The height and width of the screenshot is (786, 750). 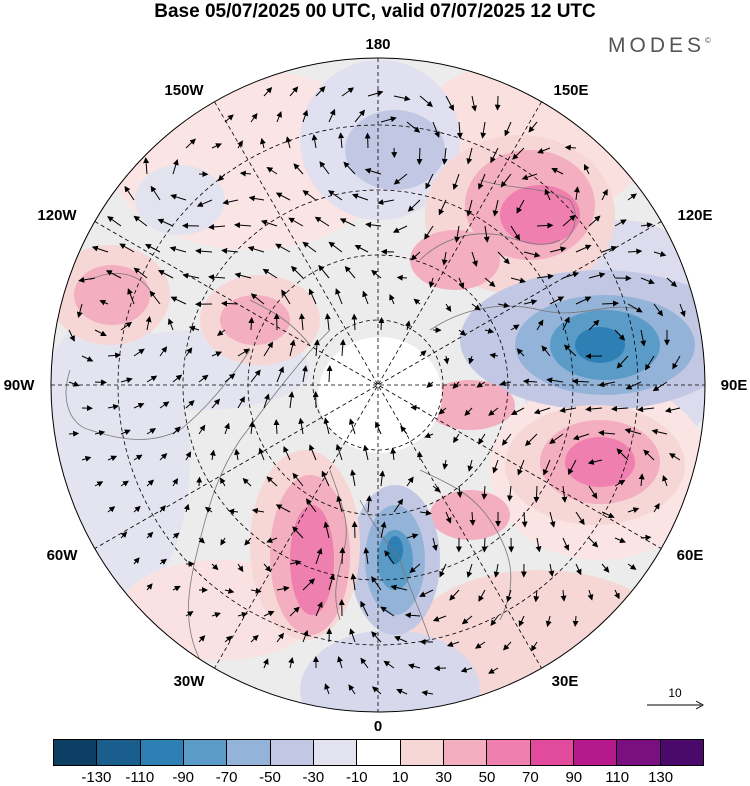 What do you see at coordinates (62, 556) in the screenshot?
I see `lon-label-60w: 60W` at bounding box center [62, 556].